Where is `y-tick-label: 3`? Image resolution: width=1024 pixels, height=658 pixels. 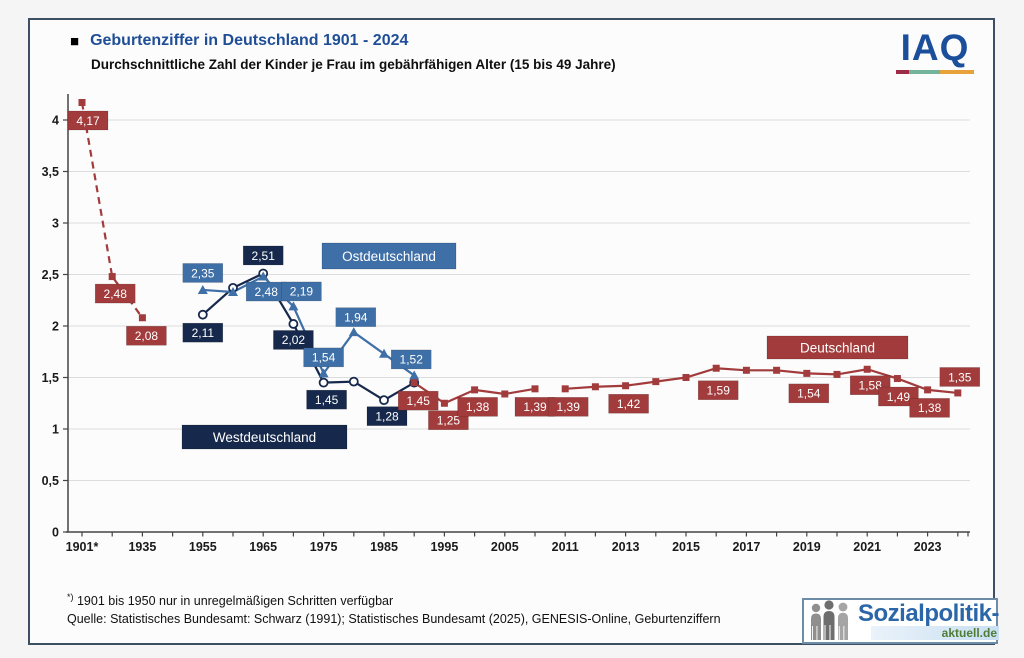 y-tick-label: 3 is located at coordinates (55, 224).